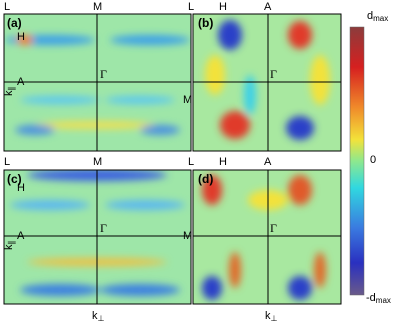 The height and width of the screenshot is (332, 399). I want to click on panel-label: (a), so click(14, 23).